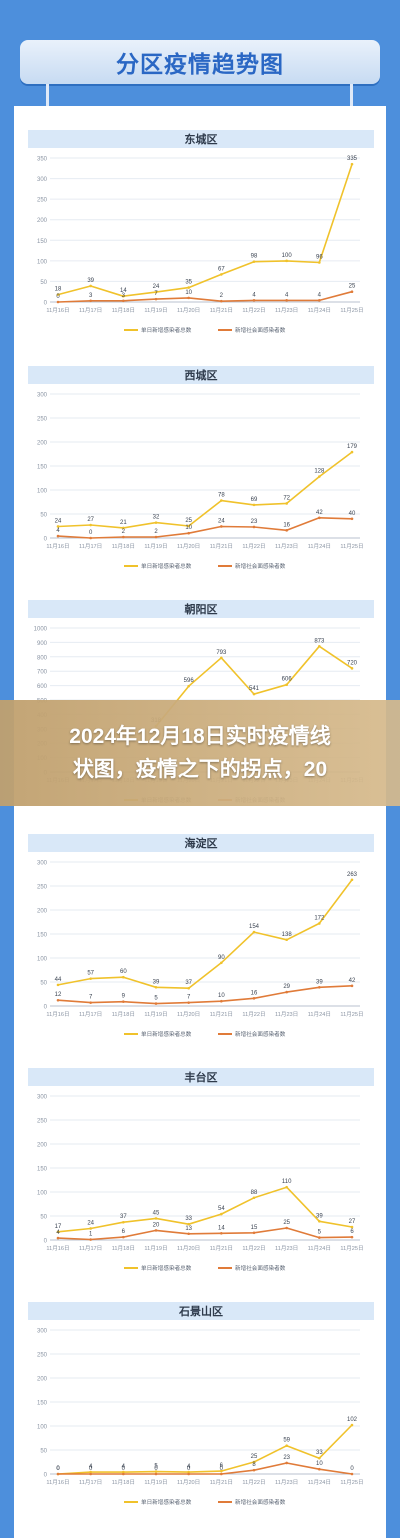  Describe the element at coordinates (254, 1465) in the screenshot. I see `data-label: 8` at that location.